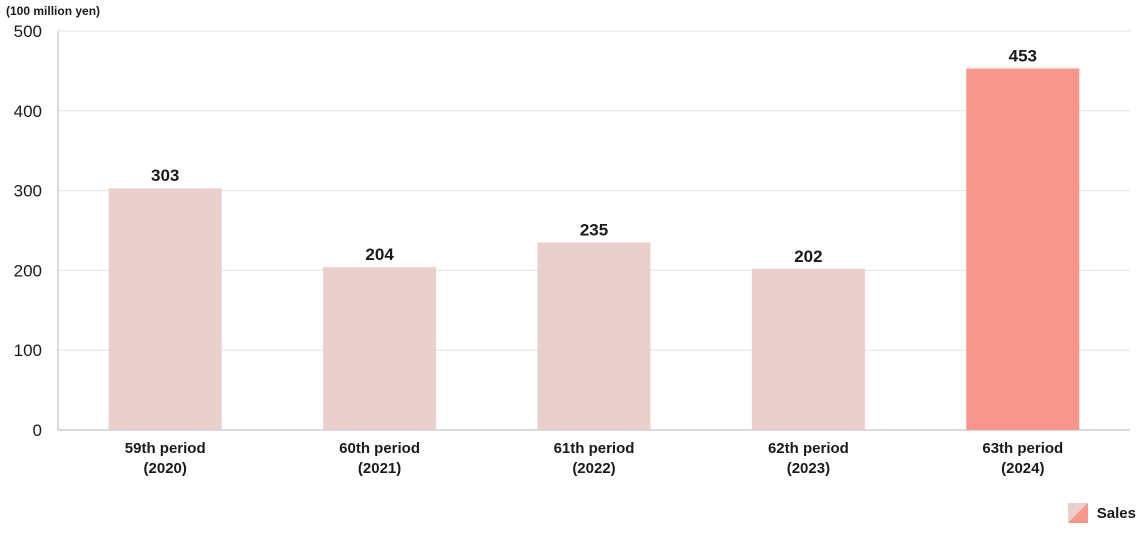 The width and height of the screenshot is (1140, 533). Describe the element at coordinates (808, 448) in the screenshot. I see `x-tick-label-period: 62th period` at that location.